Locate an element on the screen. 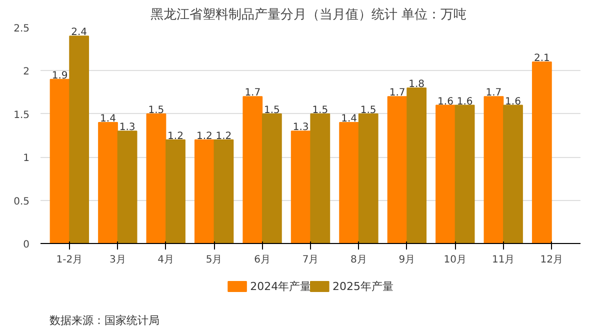 The height and width of the screenshot is (330, 590). data-label: 2.4 is located at coordinates (79, 32).